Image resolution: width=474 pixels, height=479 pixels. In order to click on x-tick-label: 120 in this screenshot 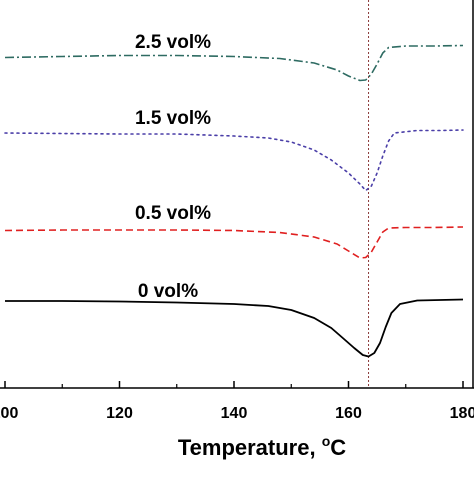, I will do `click(119, 413)`.